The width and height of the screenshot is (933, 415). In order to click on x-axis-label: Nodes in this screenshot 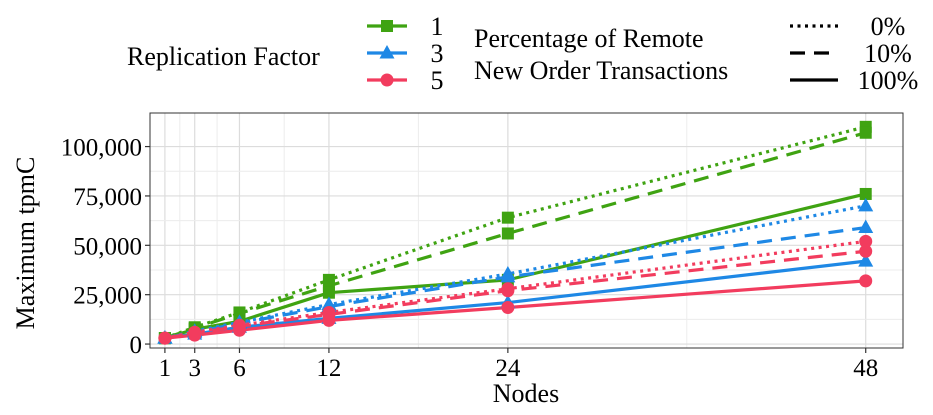, I will do `click(526, 393)`.